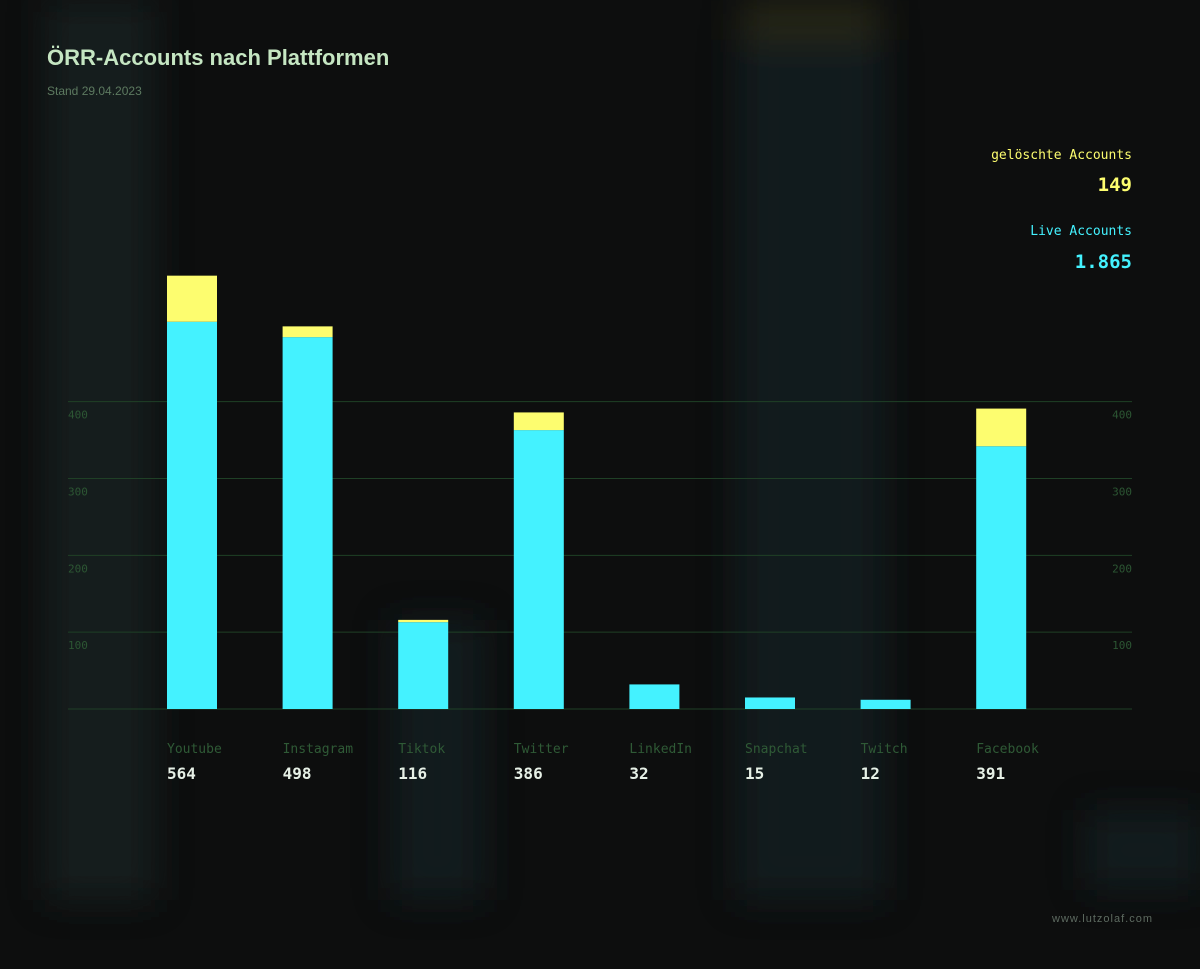 Image resolution: width=1200 pixels, height=969 pixels. Describe the element at coordinates (990, 773) in the screenshot. I see `category-total: 391` at that location.